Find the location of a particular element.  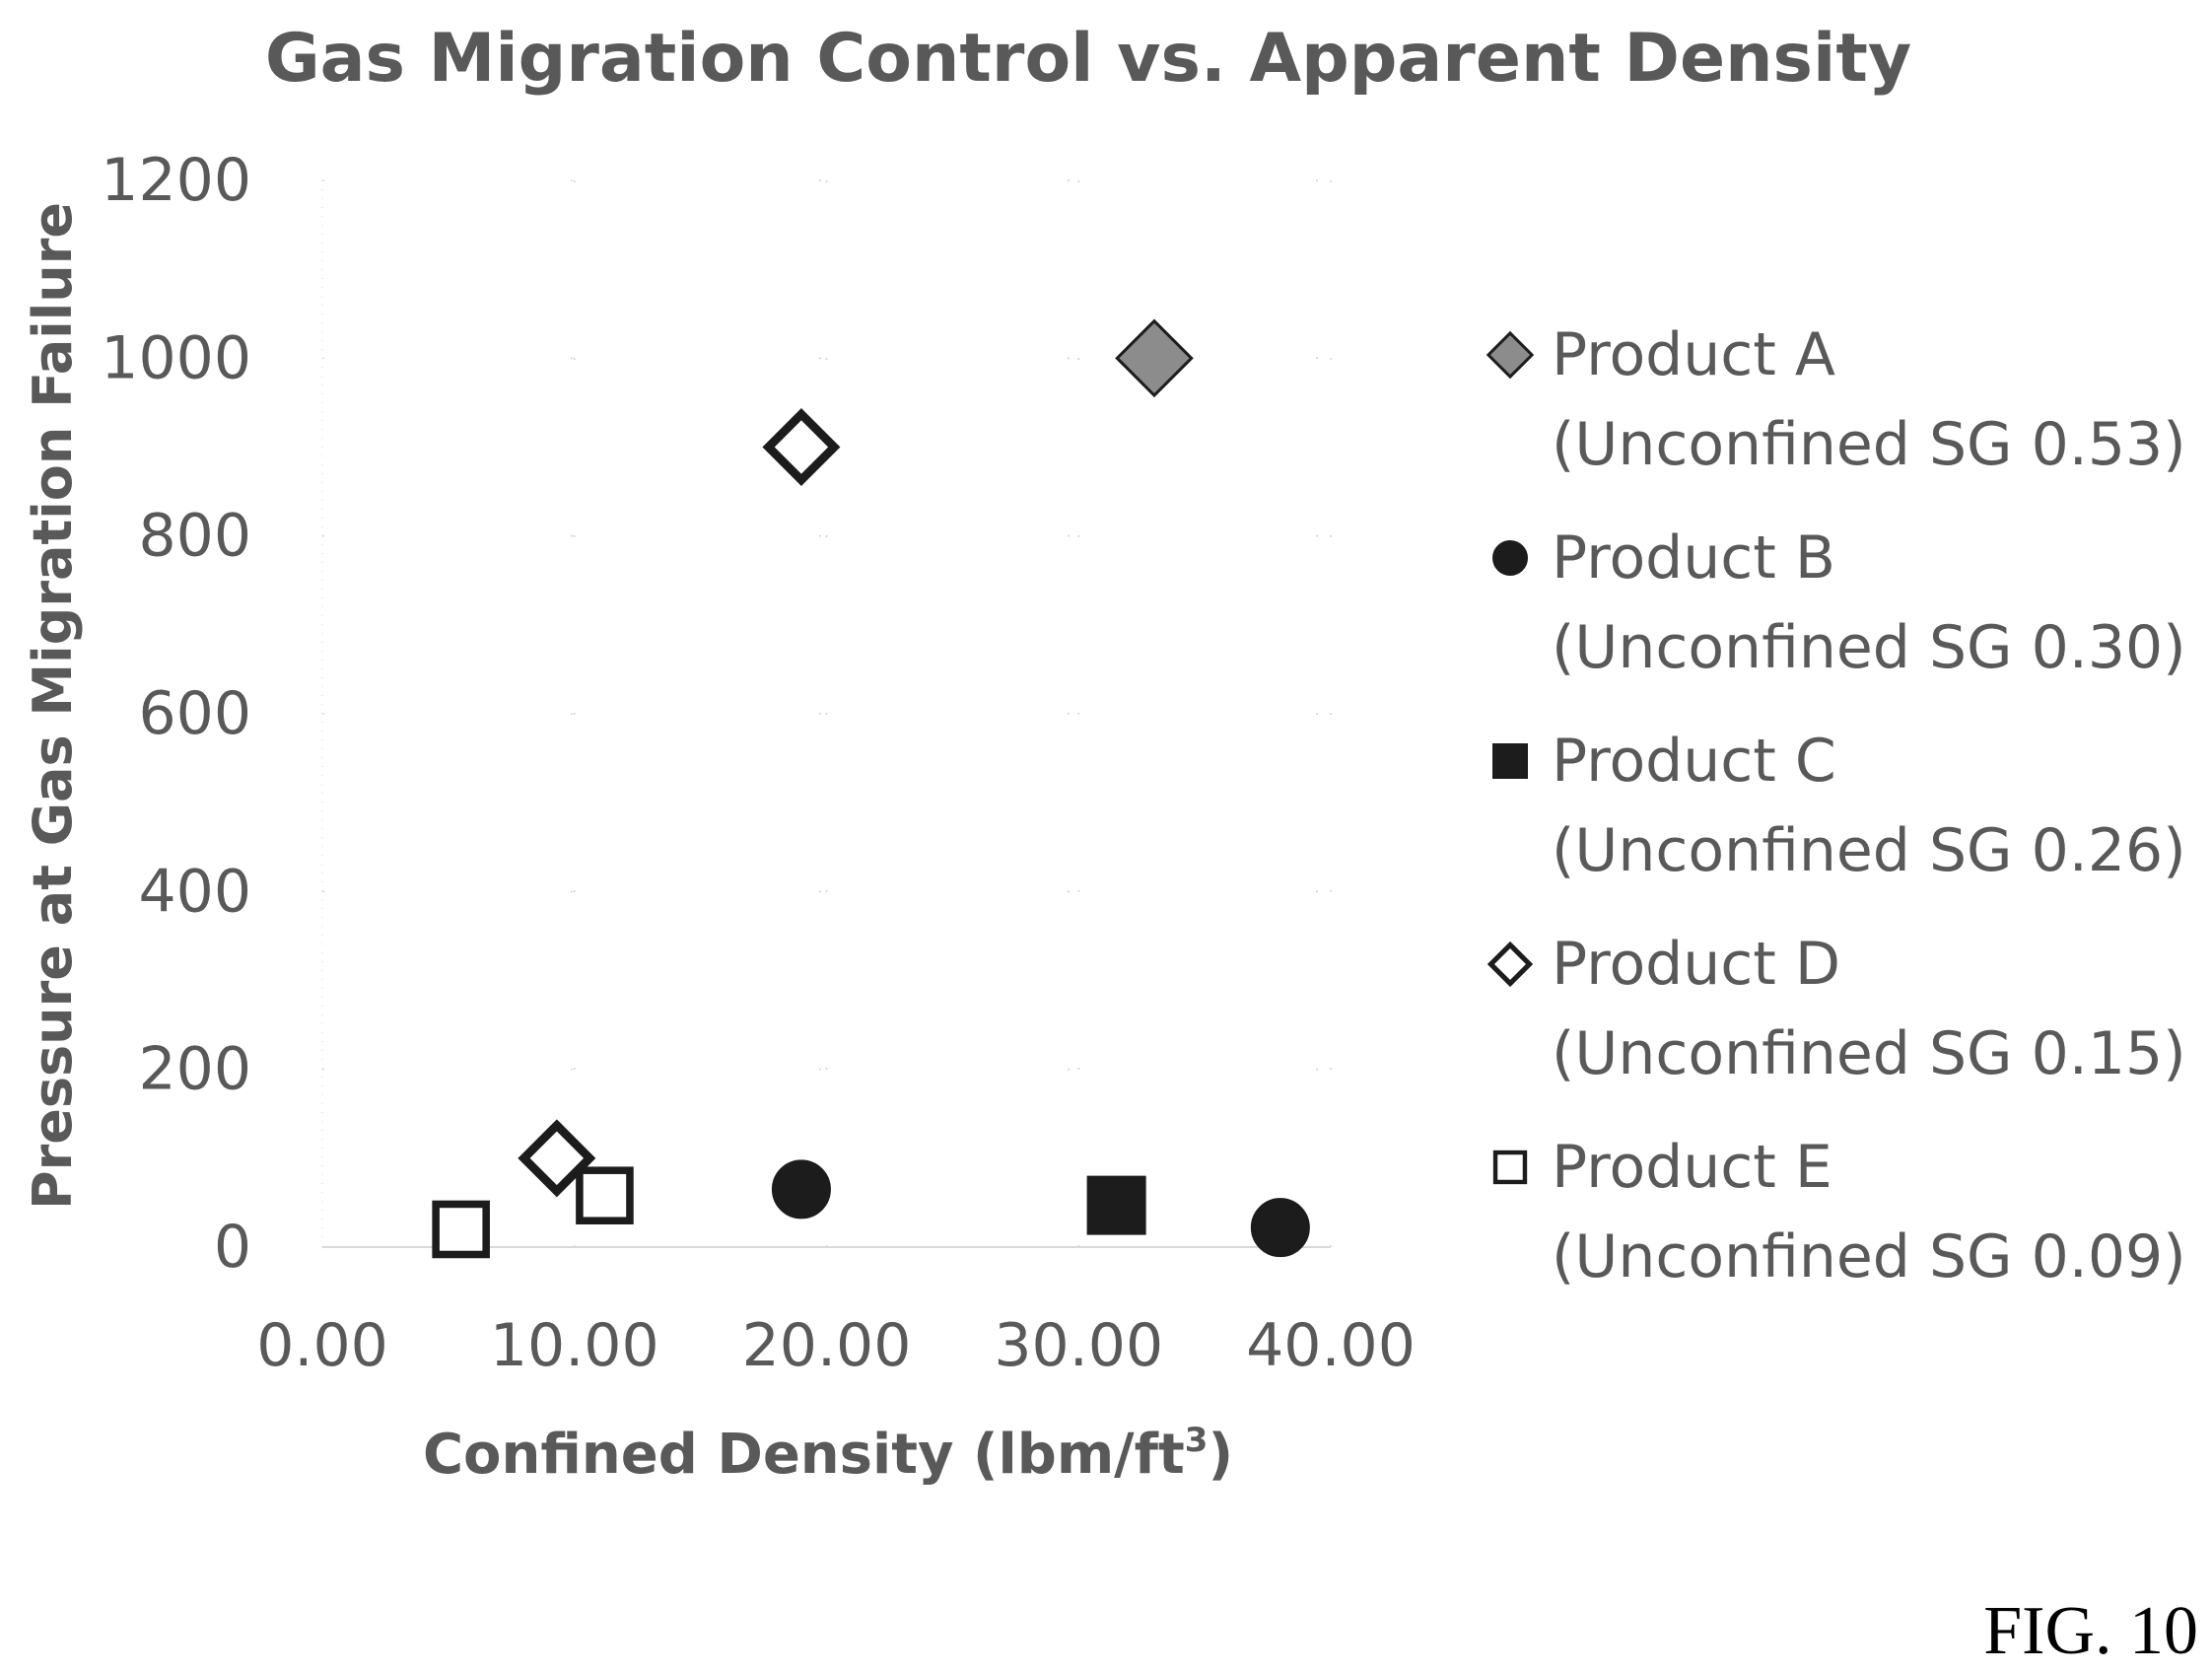

legend-label: Product A is located at coordinates (1694, 354).